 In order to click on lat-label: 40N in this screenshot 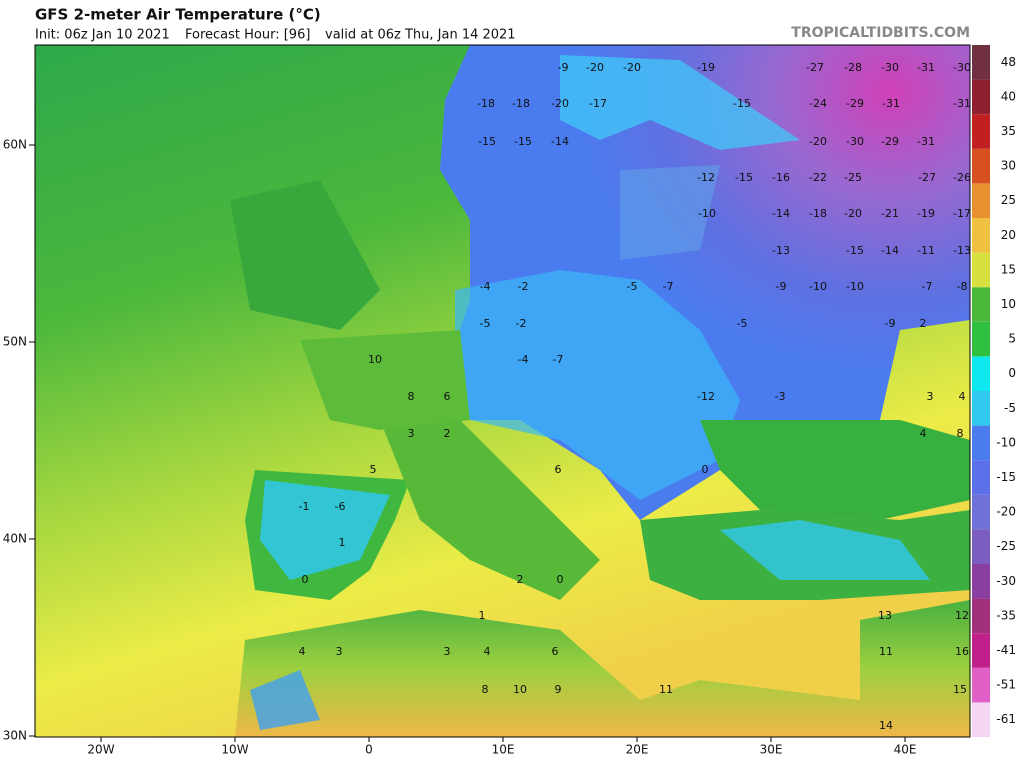, I will do `click(15, 539)`.